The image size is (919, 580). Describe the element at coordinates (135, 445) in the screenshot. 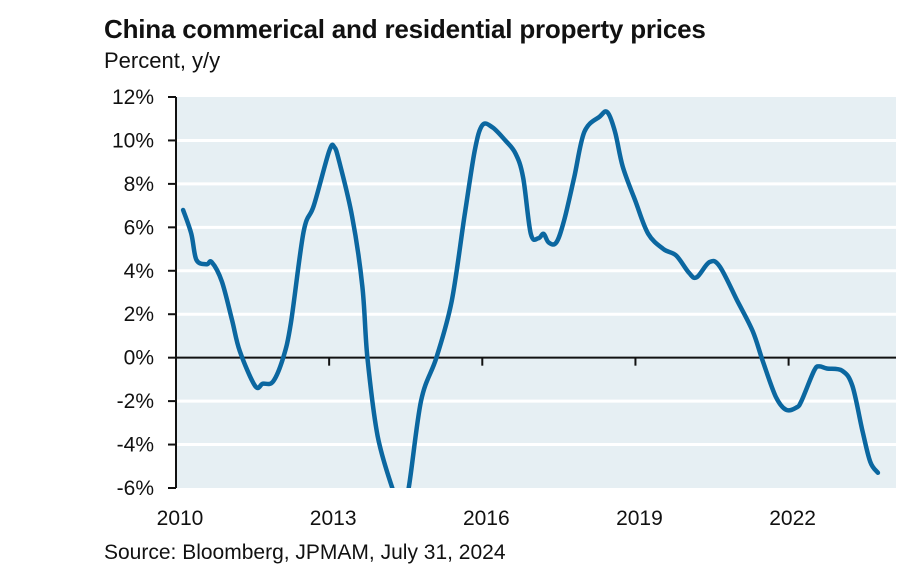

I see `y-tick-label: -4%` at that location.